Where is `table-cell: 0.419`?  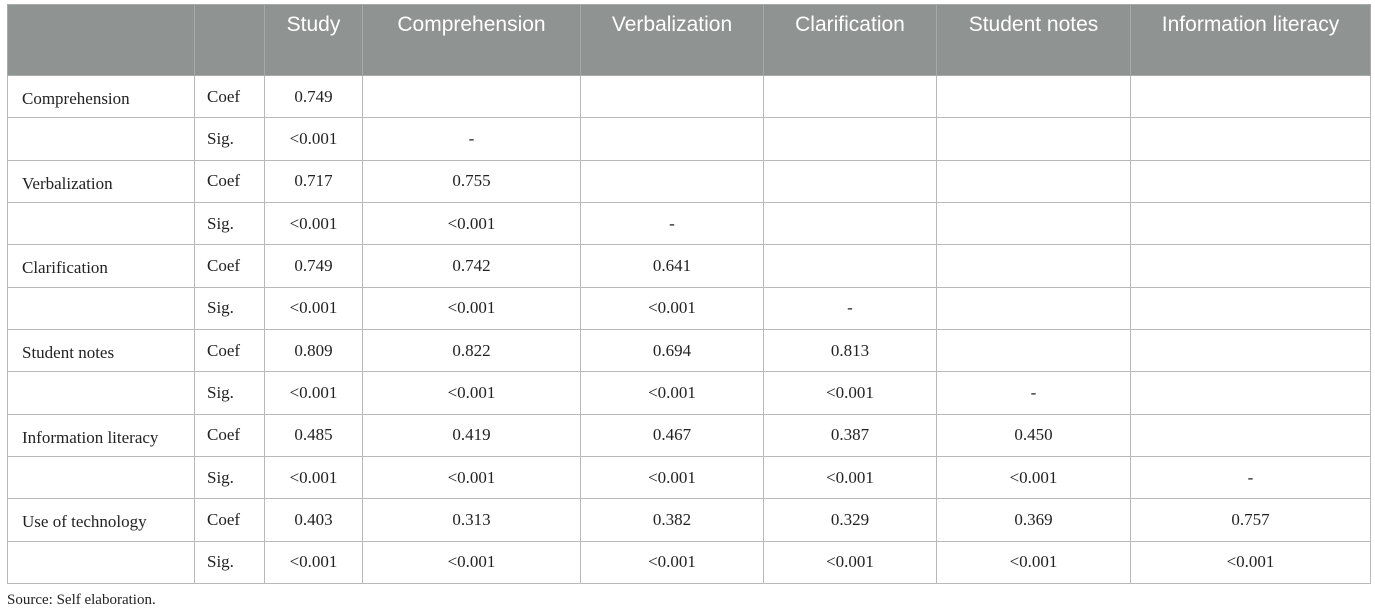 table-cell: 0.419 is located at coordinates (471, 435).